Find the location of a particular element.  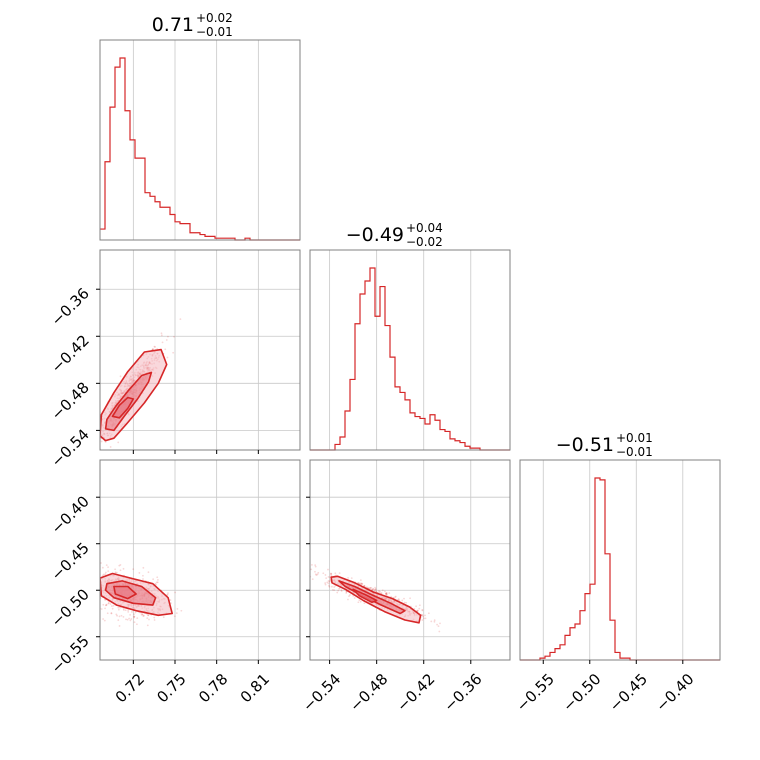

x-tick-label: −0.54 is located at coordinates (321, 692).